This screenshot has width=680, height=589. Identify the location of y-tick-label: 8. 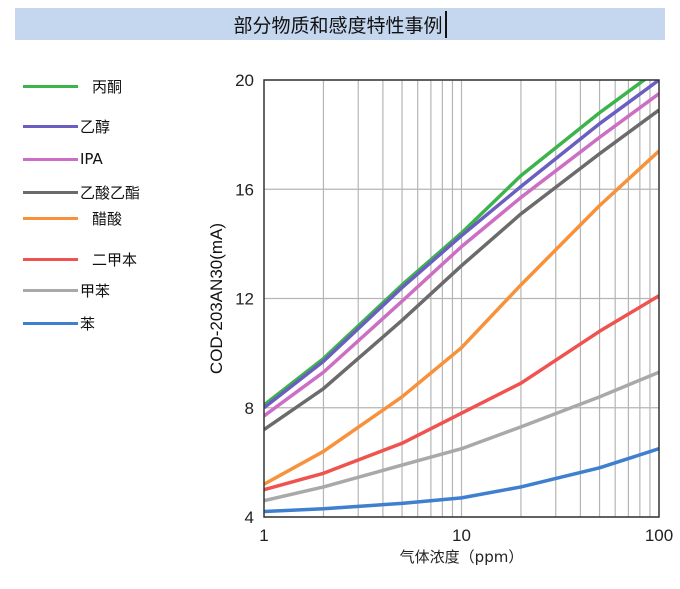
(249, 408).